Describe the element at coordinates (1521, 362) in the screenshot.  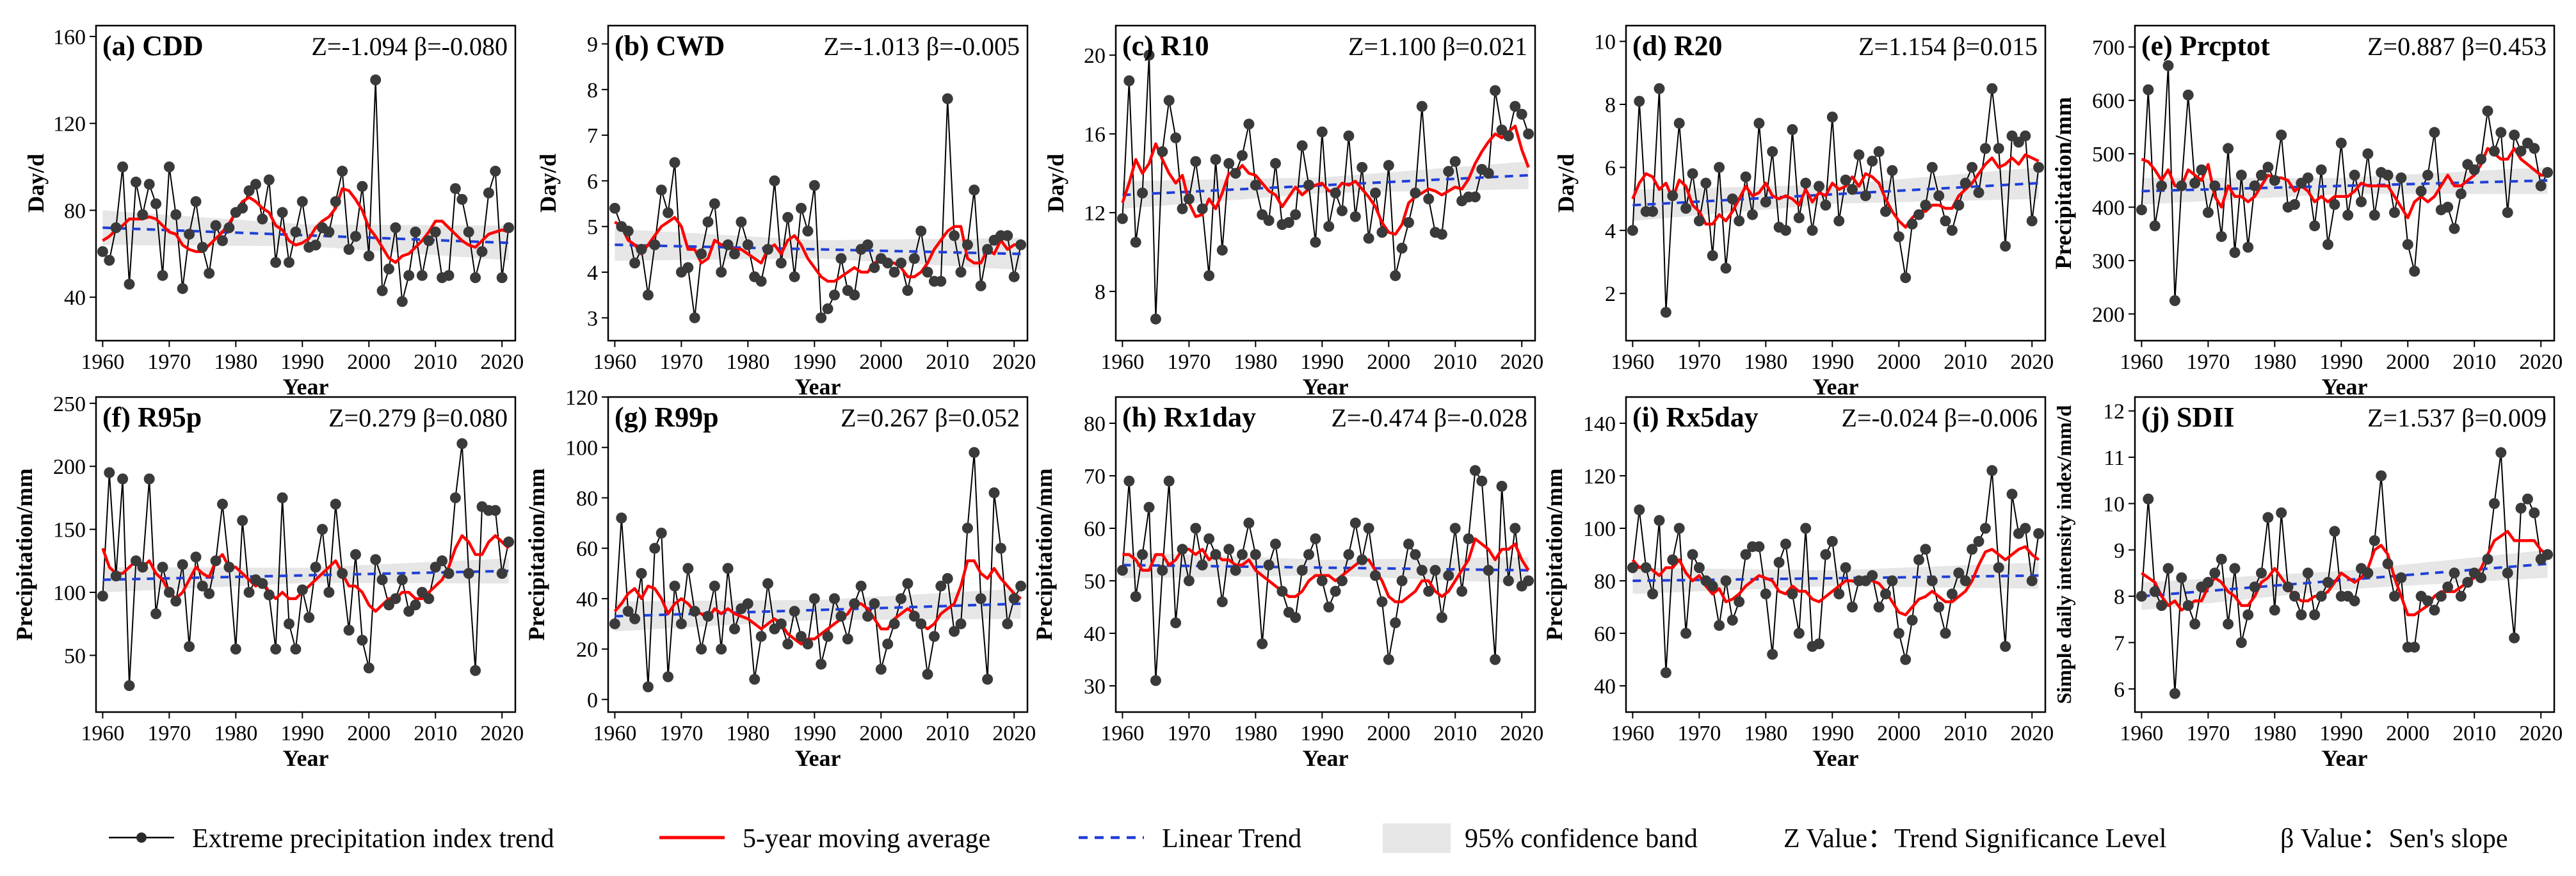
I see `x-tick-label: 2020` at that location.